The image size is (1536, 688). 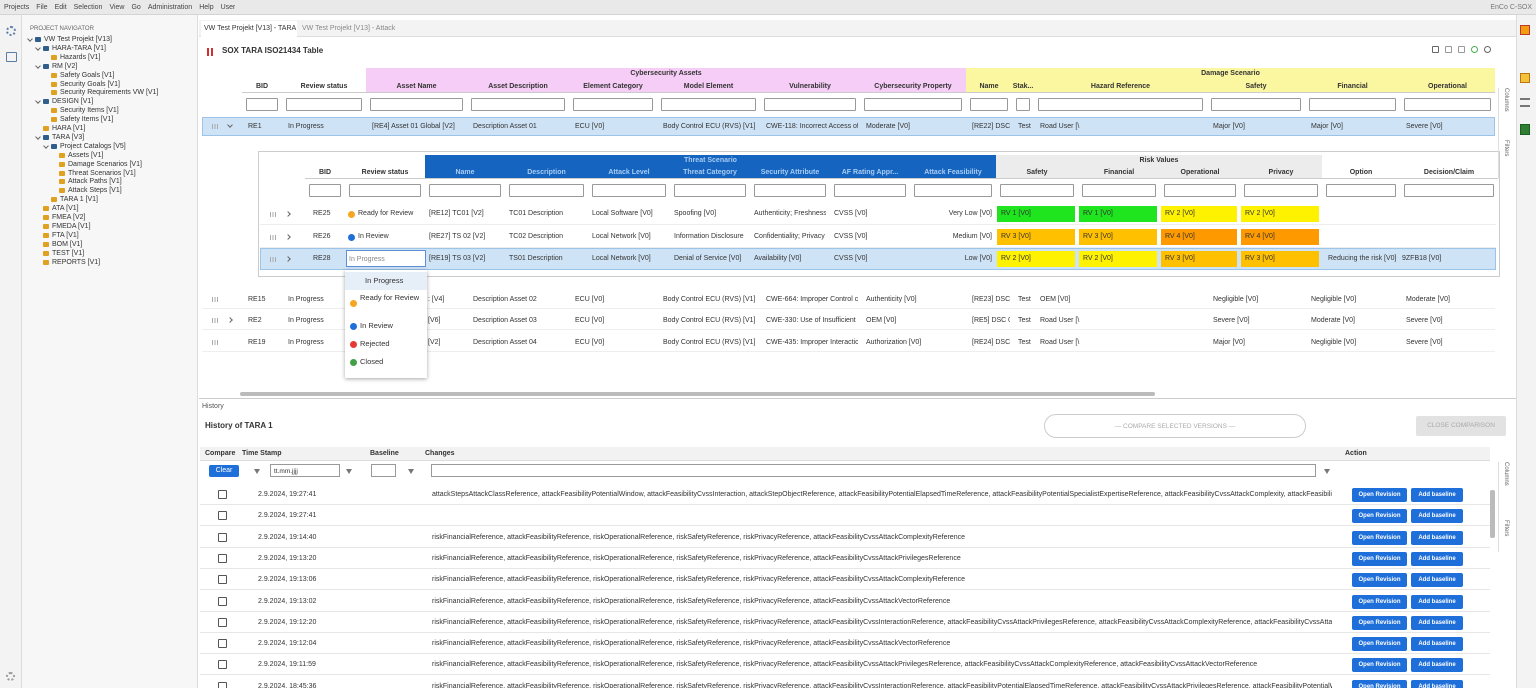 What do you see at coordinates (105, 164) in the screenshot?
I see `tree-item: Damage Scenarios [V1]` at bounding box center [105, 164].